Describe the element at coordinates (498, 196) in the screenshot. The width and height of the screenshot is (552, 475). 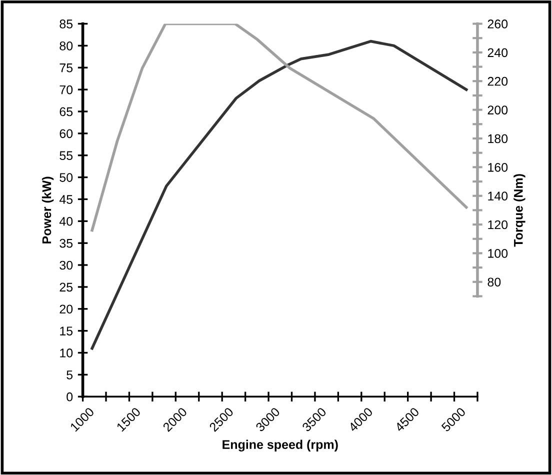
I see `y2-tick-label: 140` at that location.